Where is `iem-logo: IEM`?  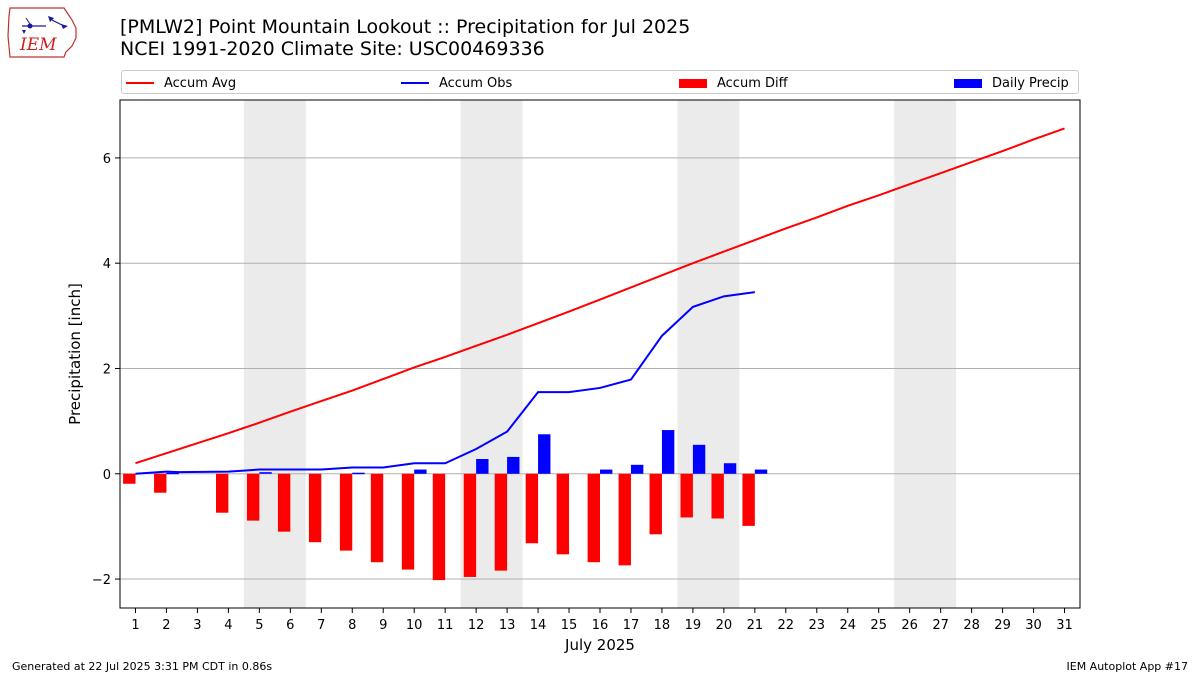
iem-logo: IEM is located at coordinates (44, 32).